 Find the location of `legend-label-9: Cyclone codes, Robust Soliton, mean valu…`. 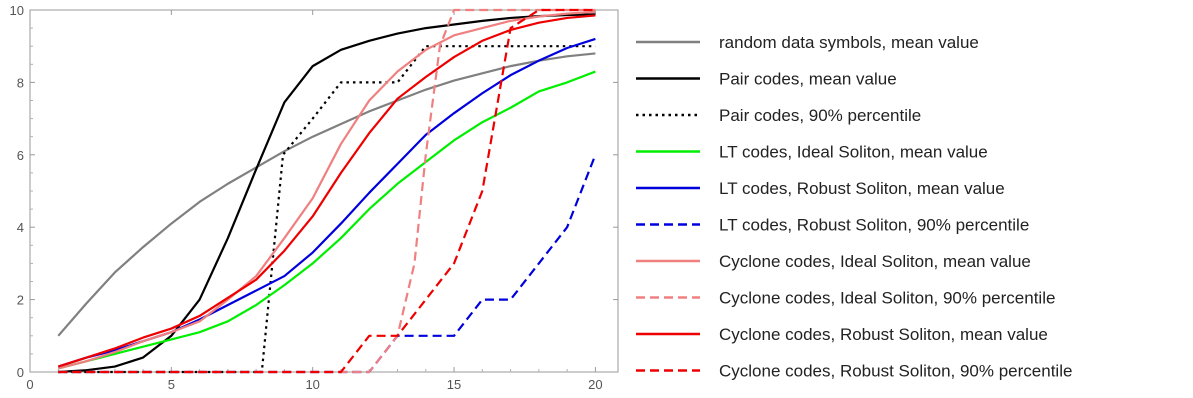

legend-label-9: Cyclone codes, Robust Soliton, mean valu… is located at coordinates (883, 334).